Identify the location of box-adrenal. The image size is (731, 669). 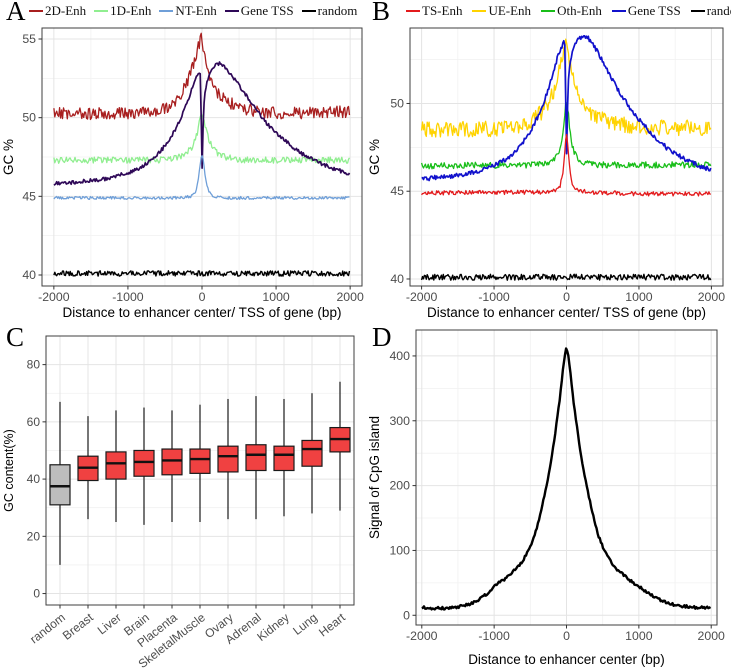
(256, 458).